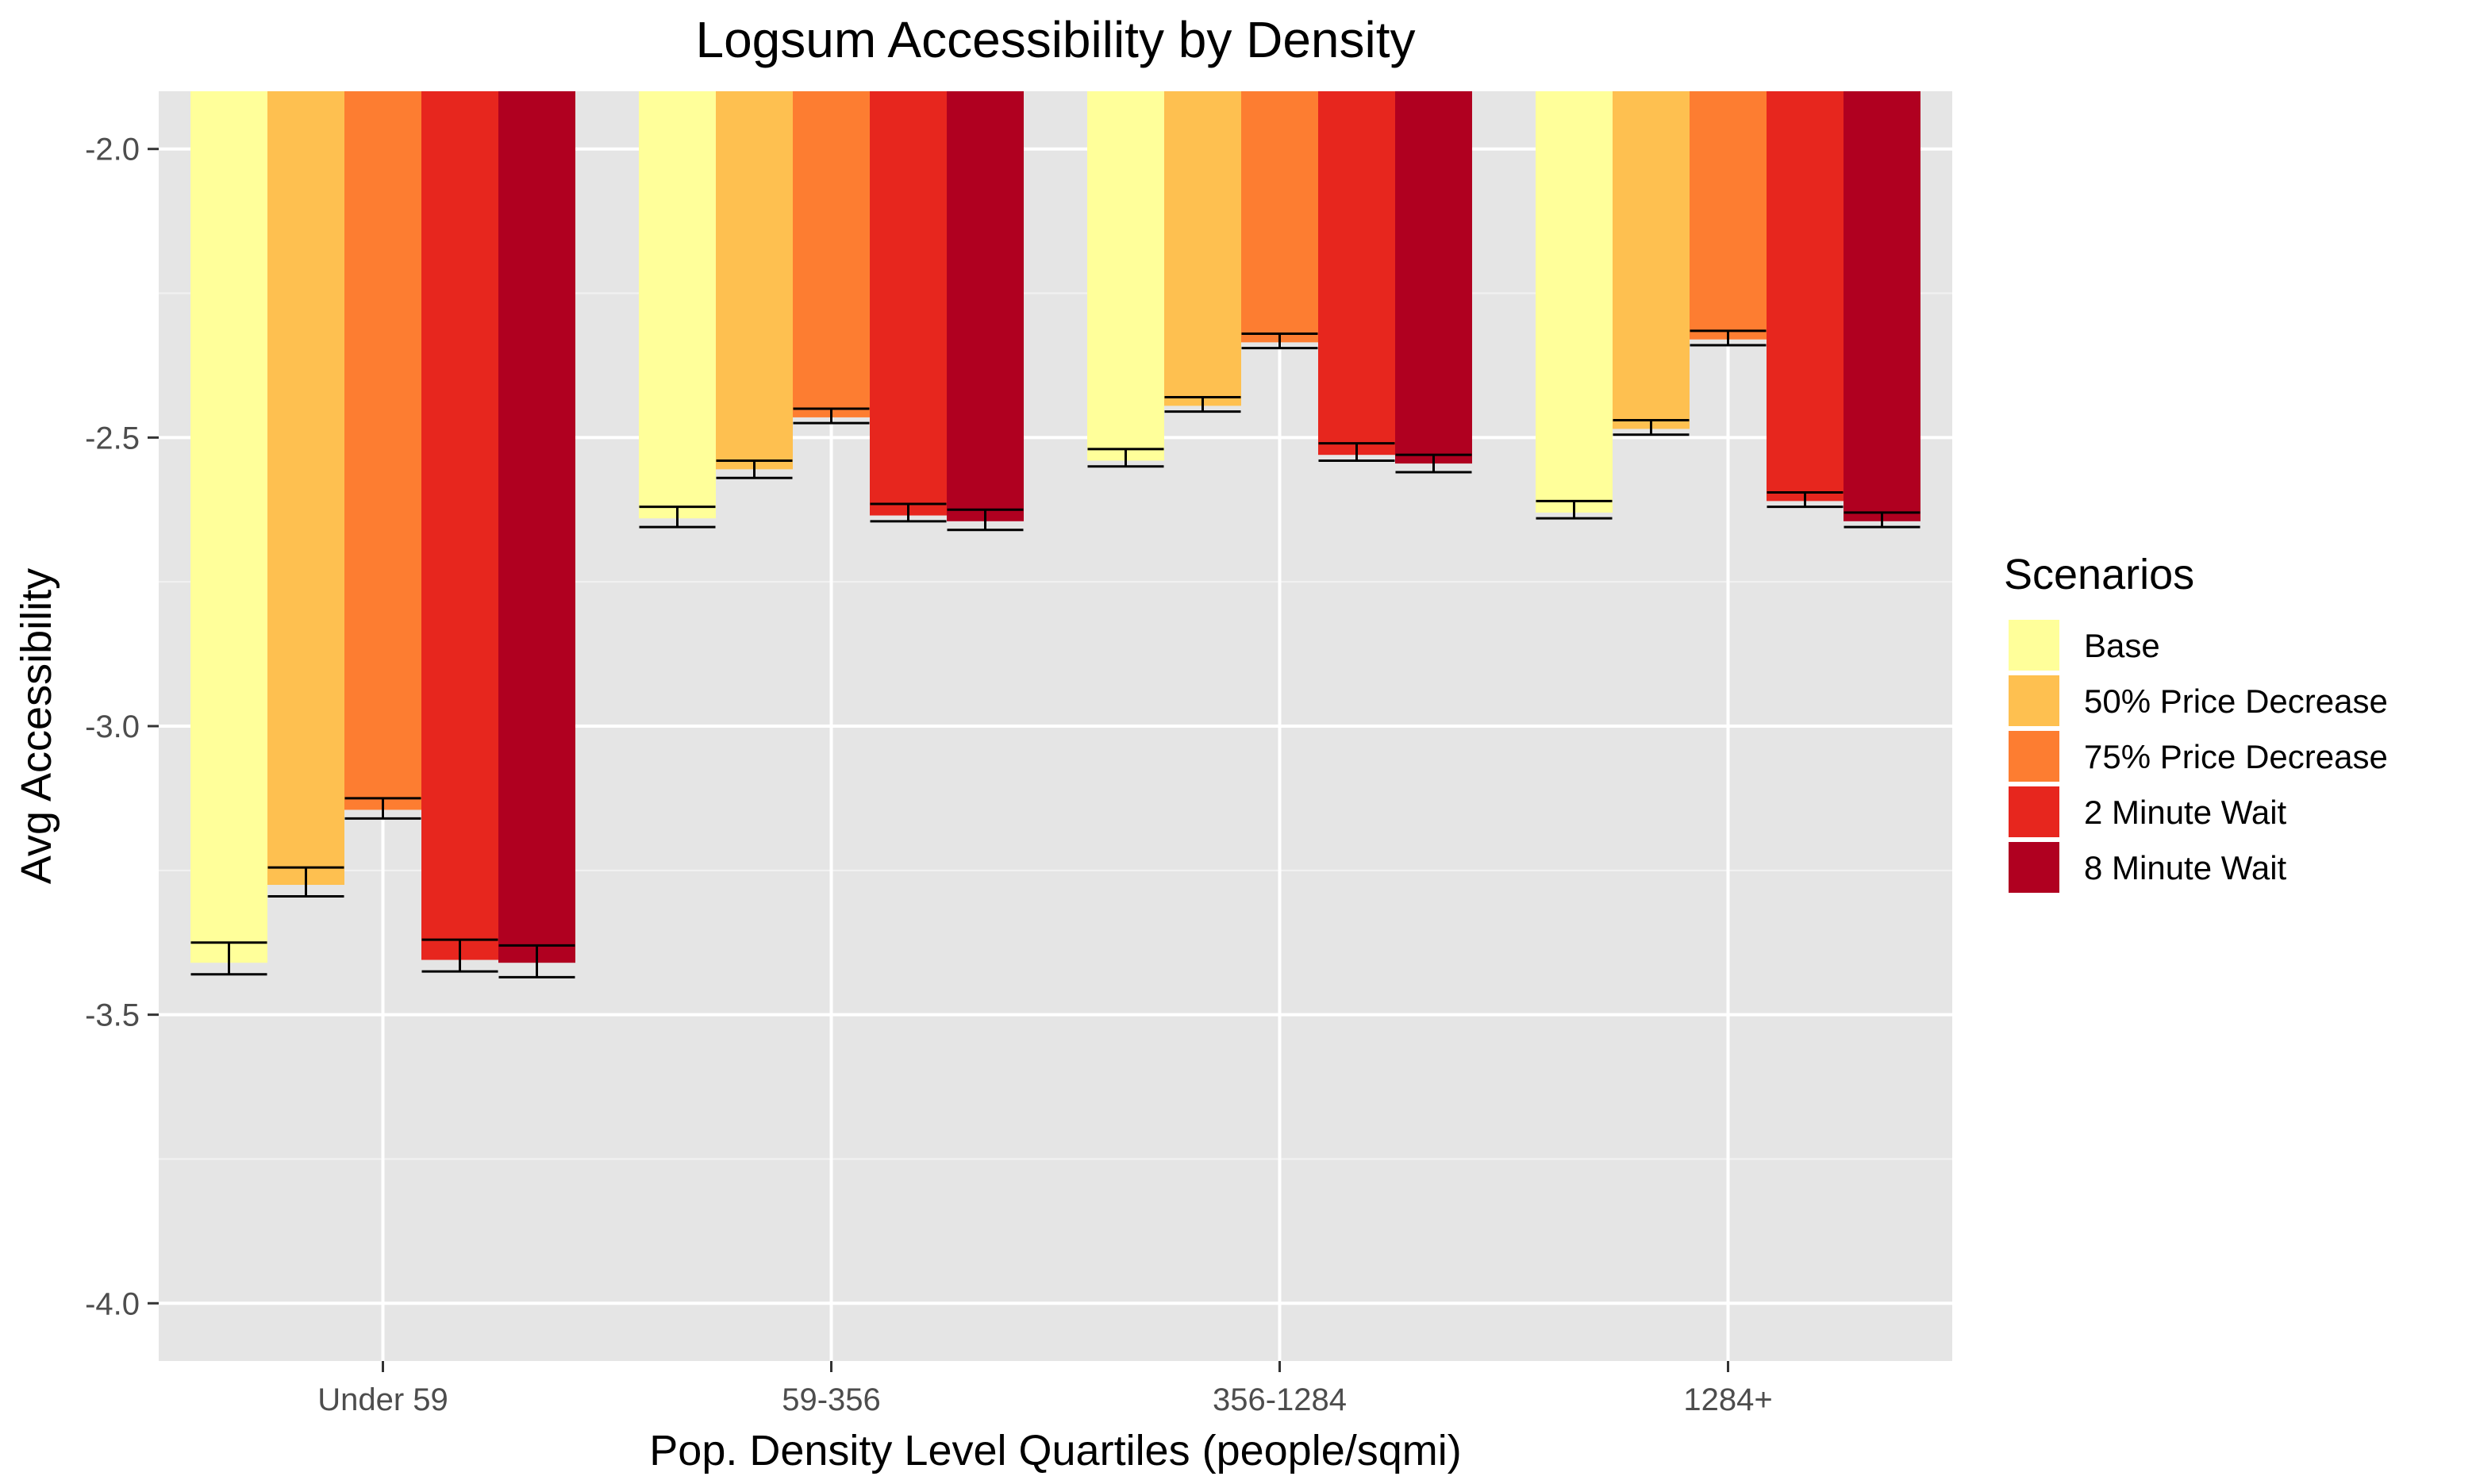  I want to click on x-tick-label: 356-1284, so click(1280, 1399).